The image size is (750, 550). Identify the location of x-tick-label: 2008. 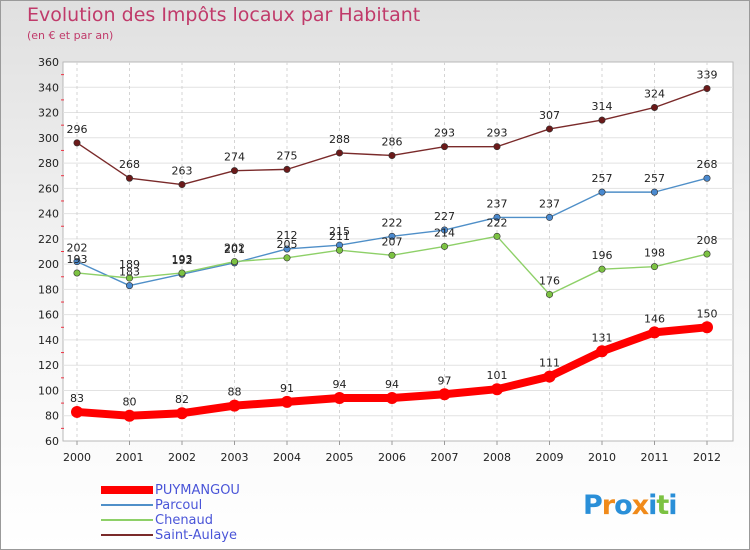
(497, 457).